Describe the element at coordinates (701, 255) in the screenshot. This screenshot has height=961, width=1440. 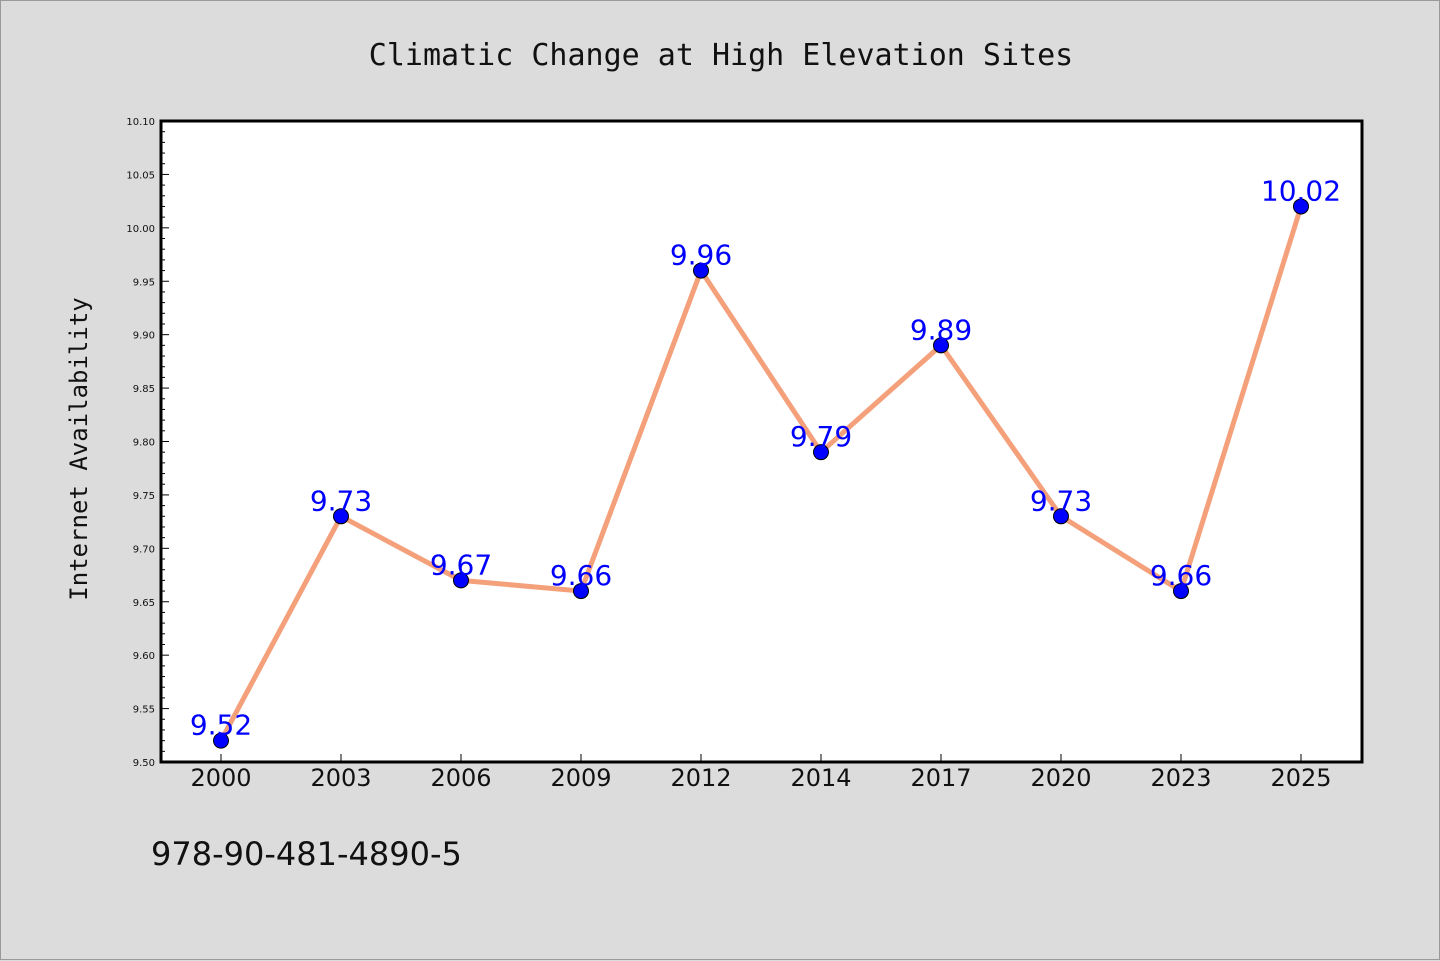
I see `data-label: 9.96` at that location.